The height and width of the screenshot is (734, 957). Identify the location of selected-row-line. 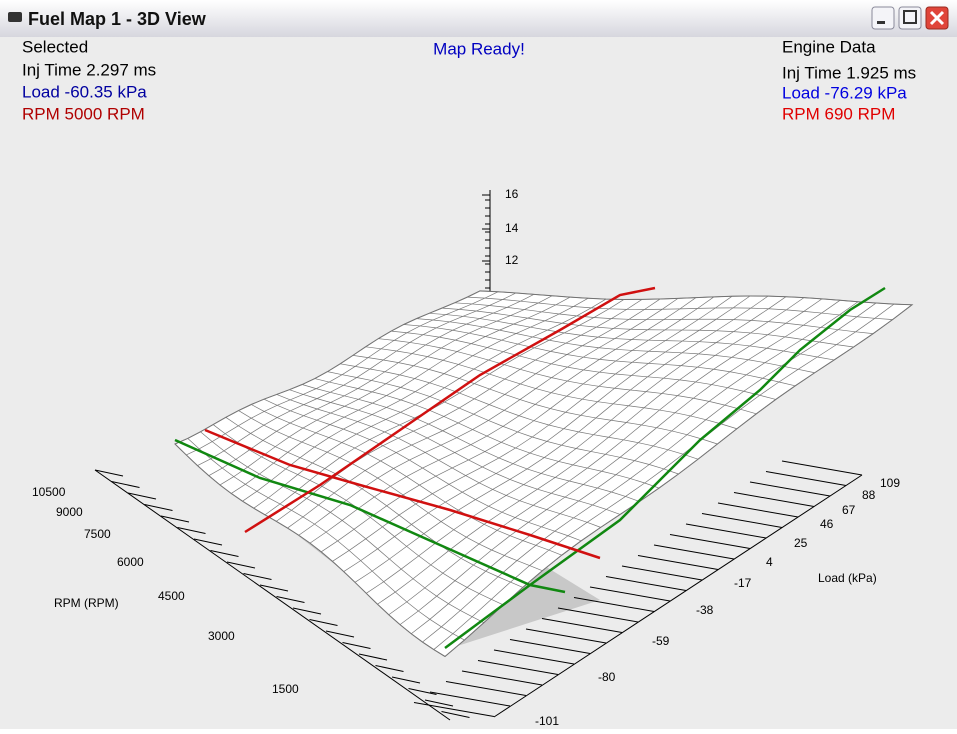
(402, 494).